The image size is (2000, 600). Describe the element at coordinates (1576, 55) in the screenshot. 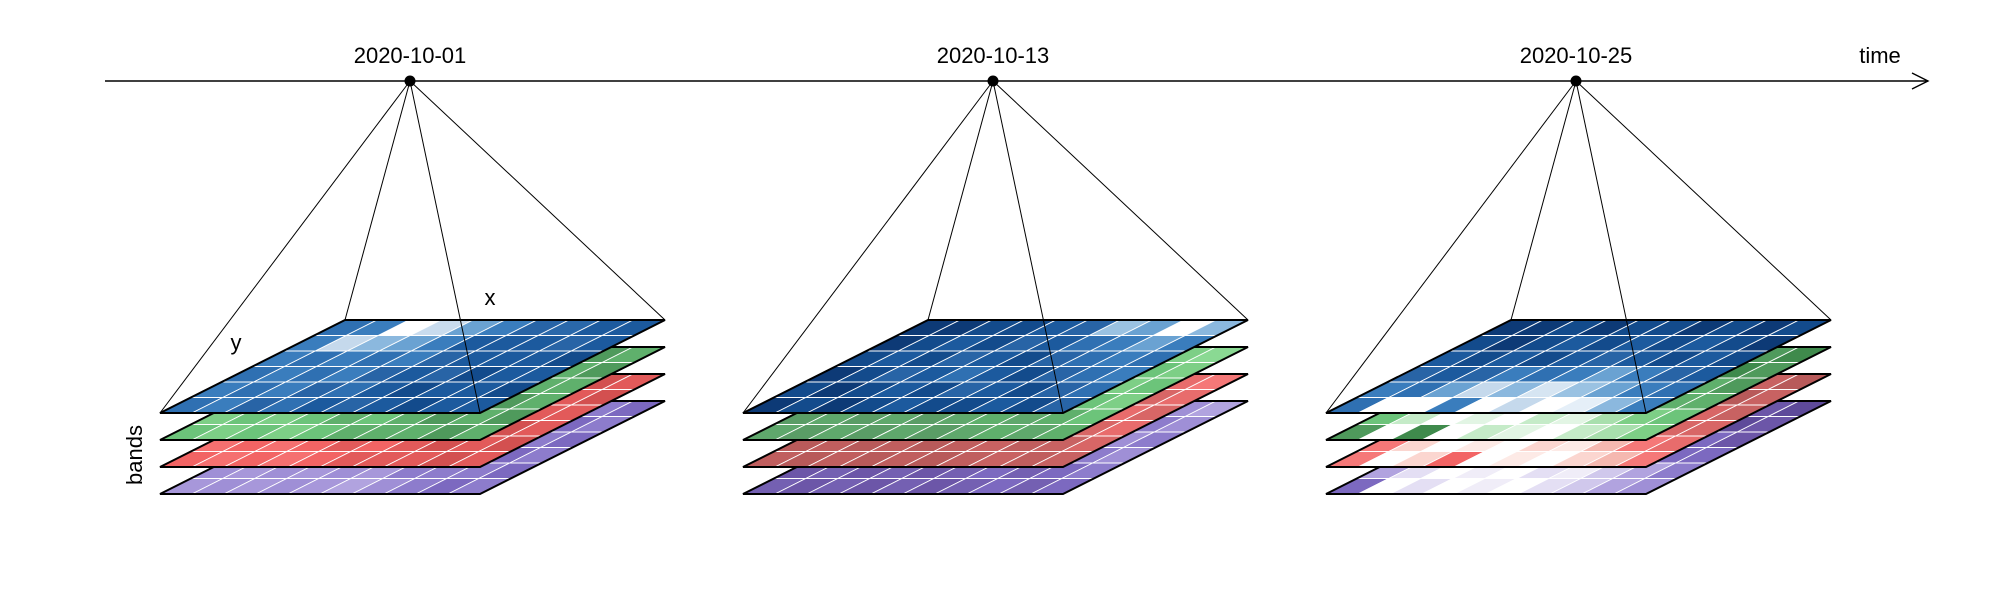

I see `timestamp-label: 2020-10-25` at that location.